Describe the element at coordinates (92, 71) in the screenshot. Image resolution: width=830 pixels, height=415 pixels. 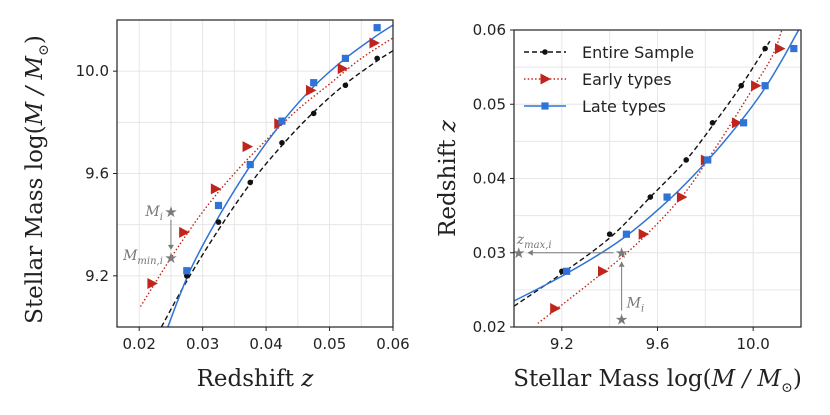
I see `y-tick-label: 10.0` at that location.